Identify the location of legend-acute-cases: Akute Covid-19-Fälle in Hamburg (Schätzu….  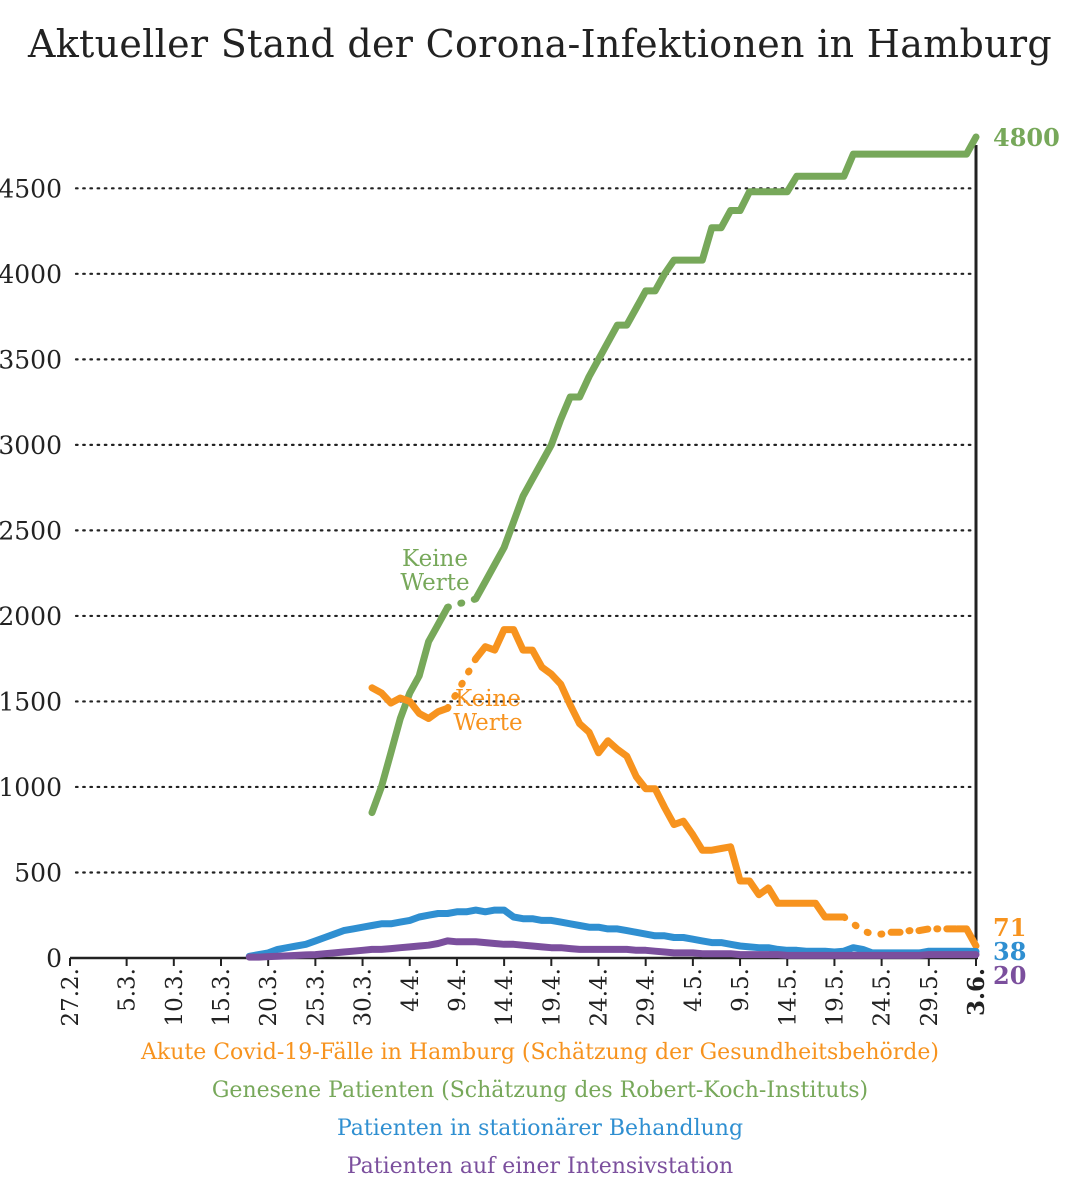
(539, 1052).